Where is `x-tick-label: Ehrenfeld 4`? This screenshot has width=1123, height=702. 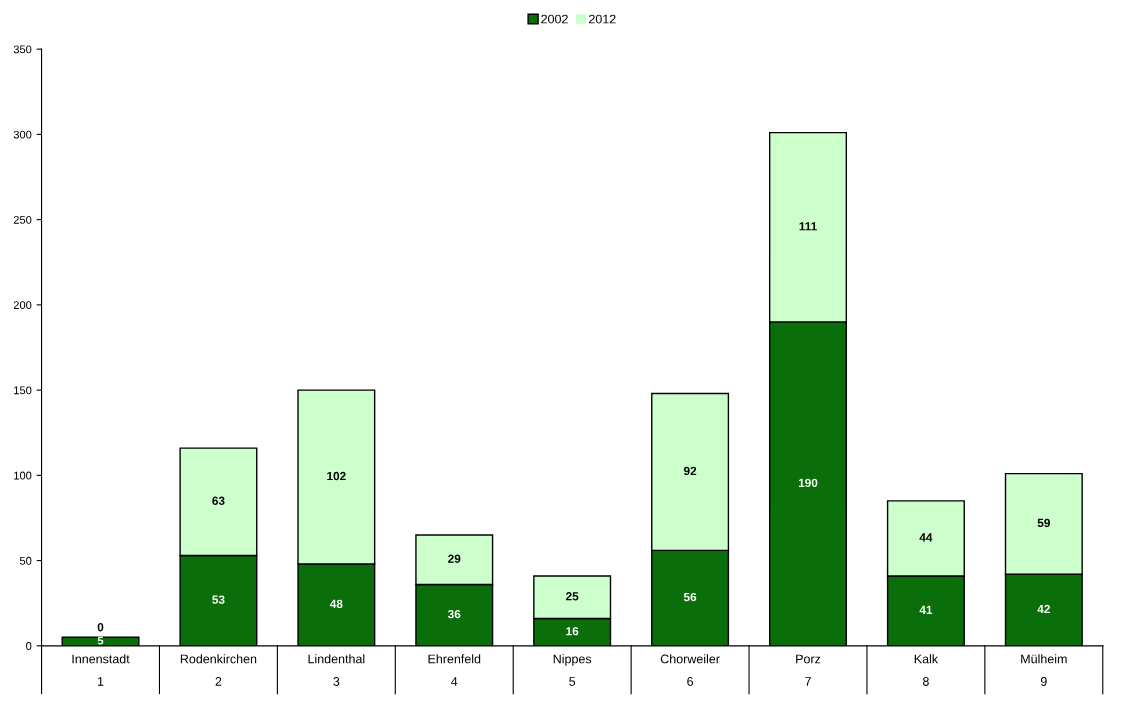
x-tick-label: Ehrenfeld 4 is located at coordinates (454, 670).